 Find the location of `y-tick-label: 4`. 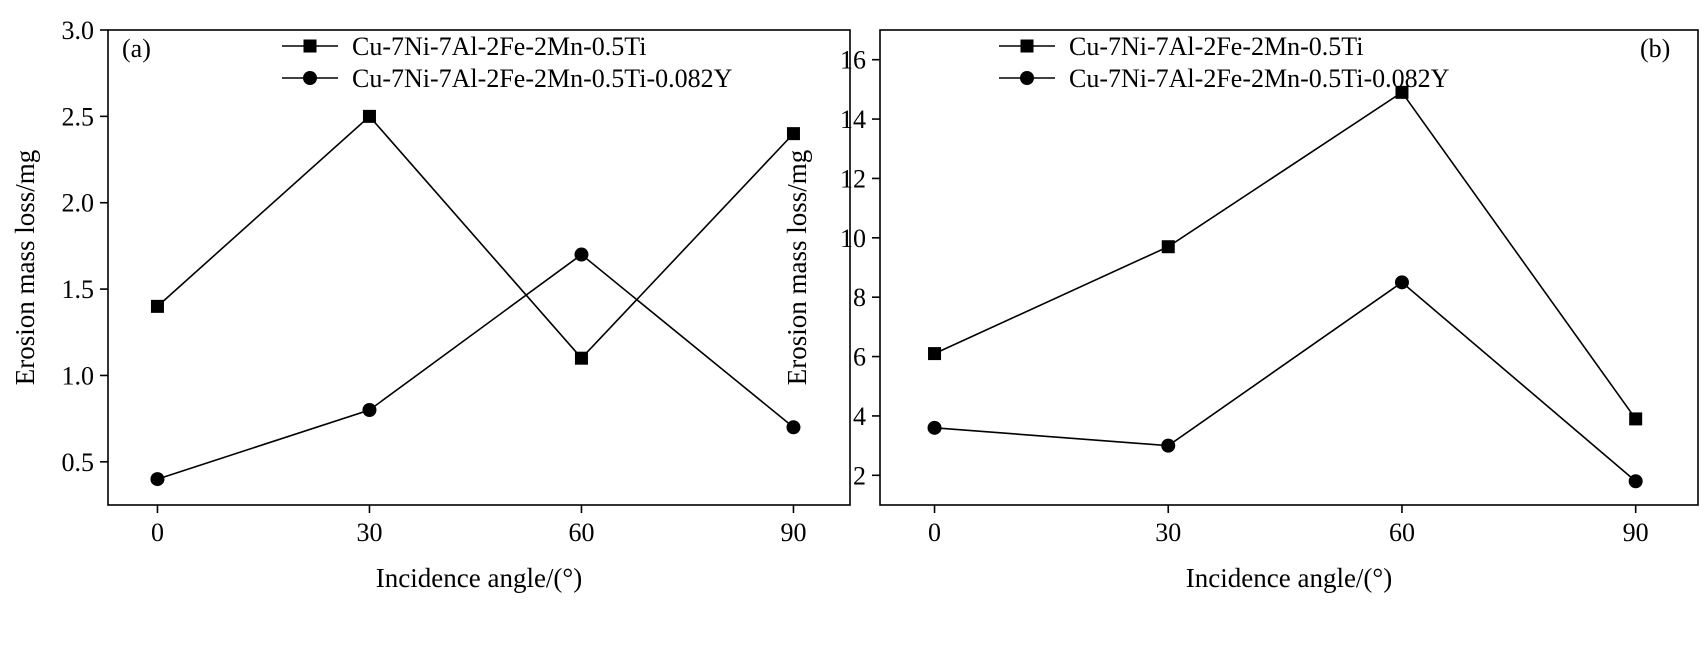

y-tick-label: 4 is located at coordinates (859, 416).